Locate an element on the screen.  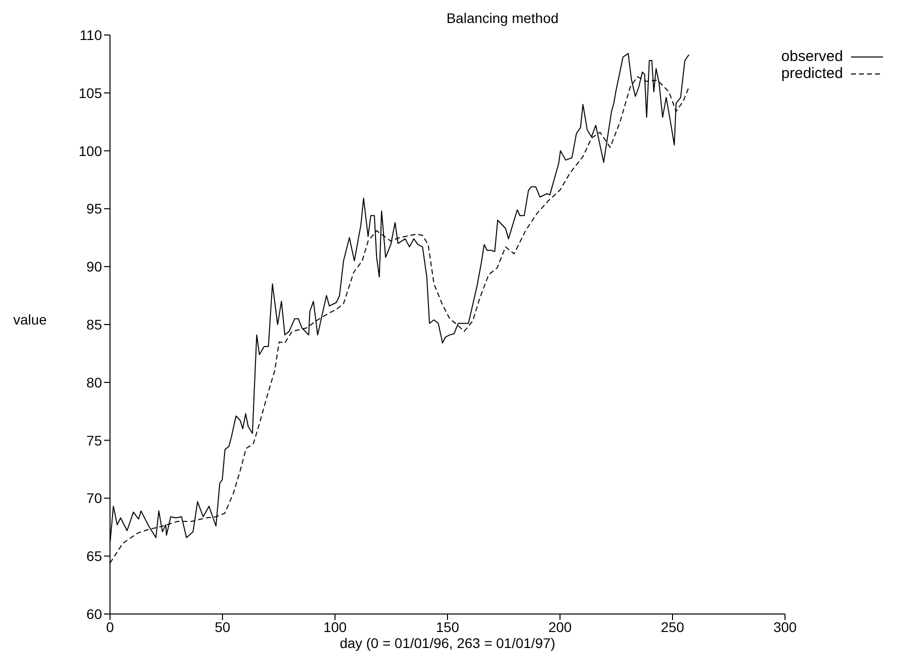
y-tick-label: 75 is located at coordinates (94, 440).